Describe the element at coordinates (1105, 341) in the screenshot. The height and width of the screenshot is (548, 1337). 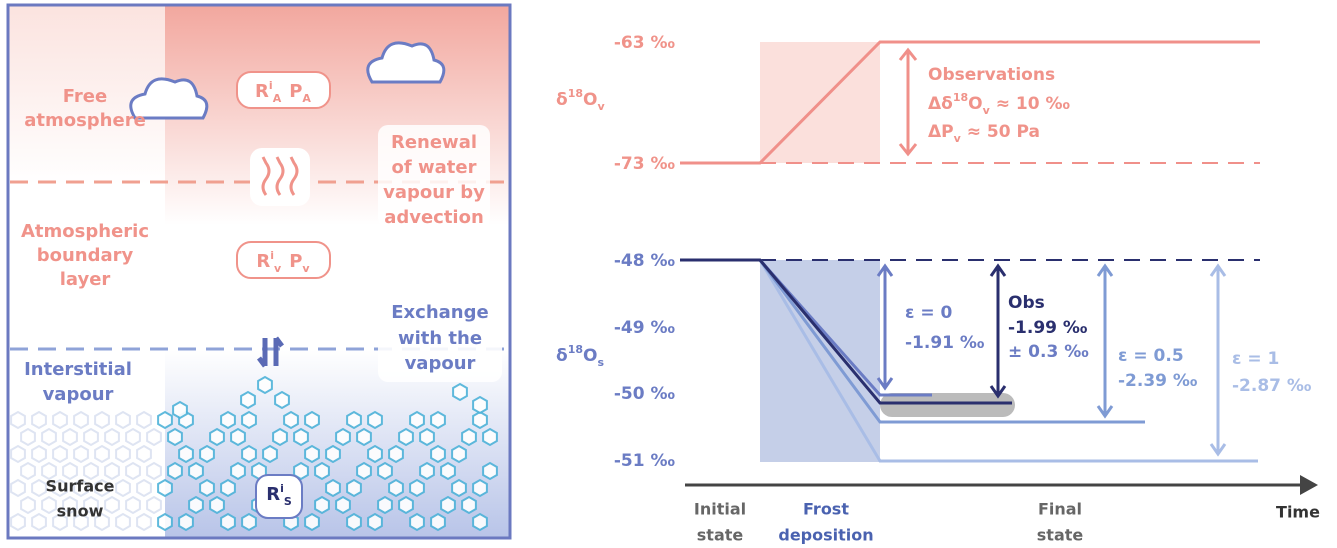
I see `arrow-eps05` at that location.